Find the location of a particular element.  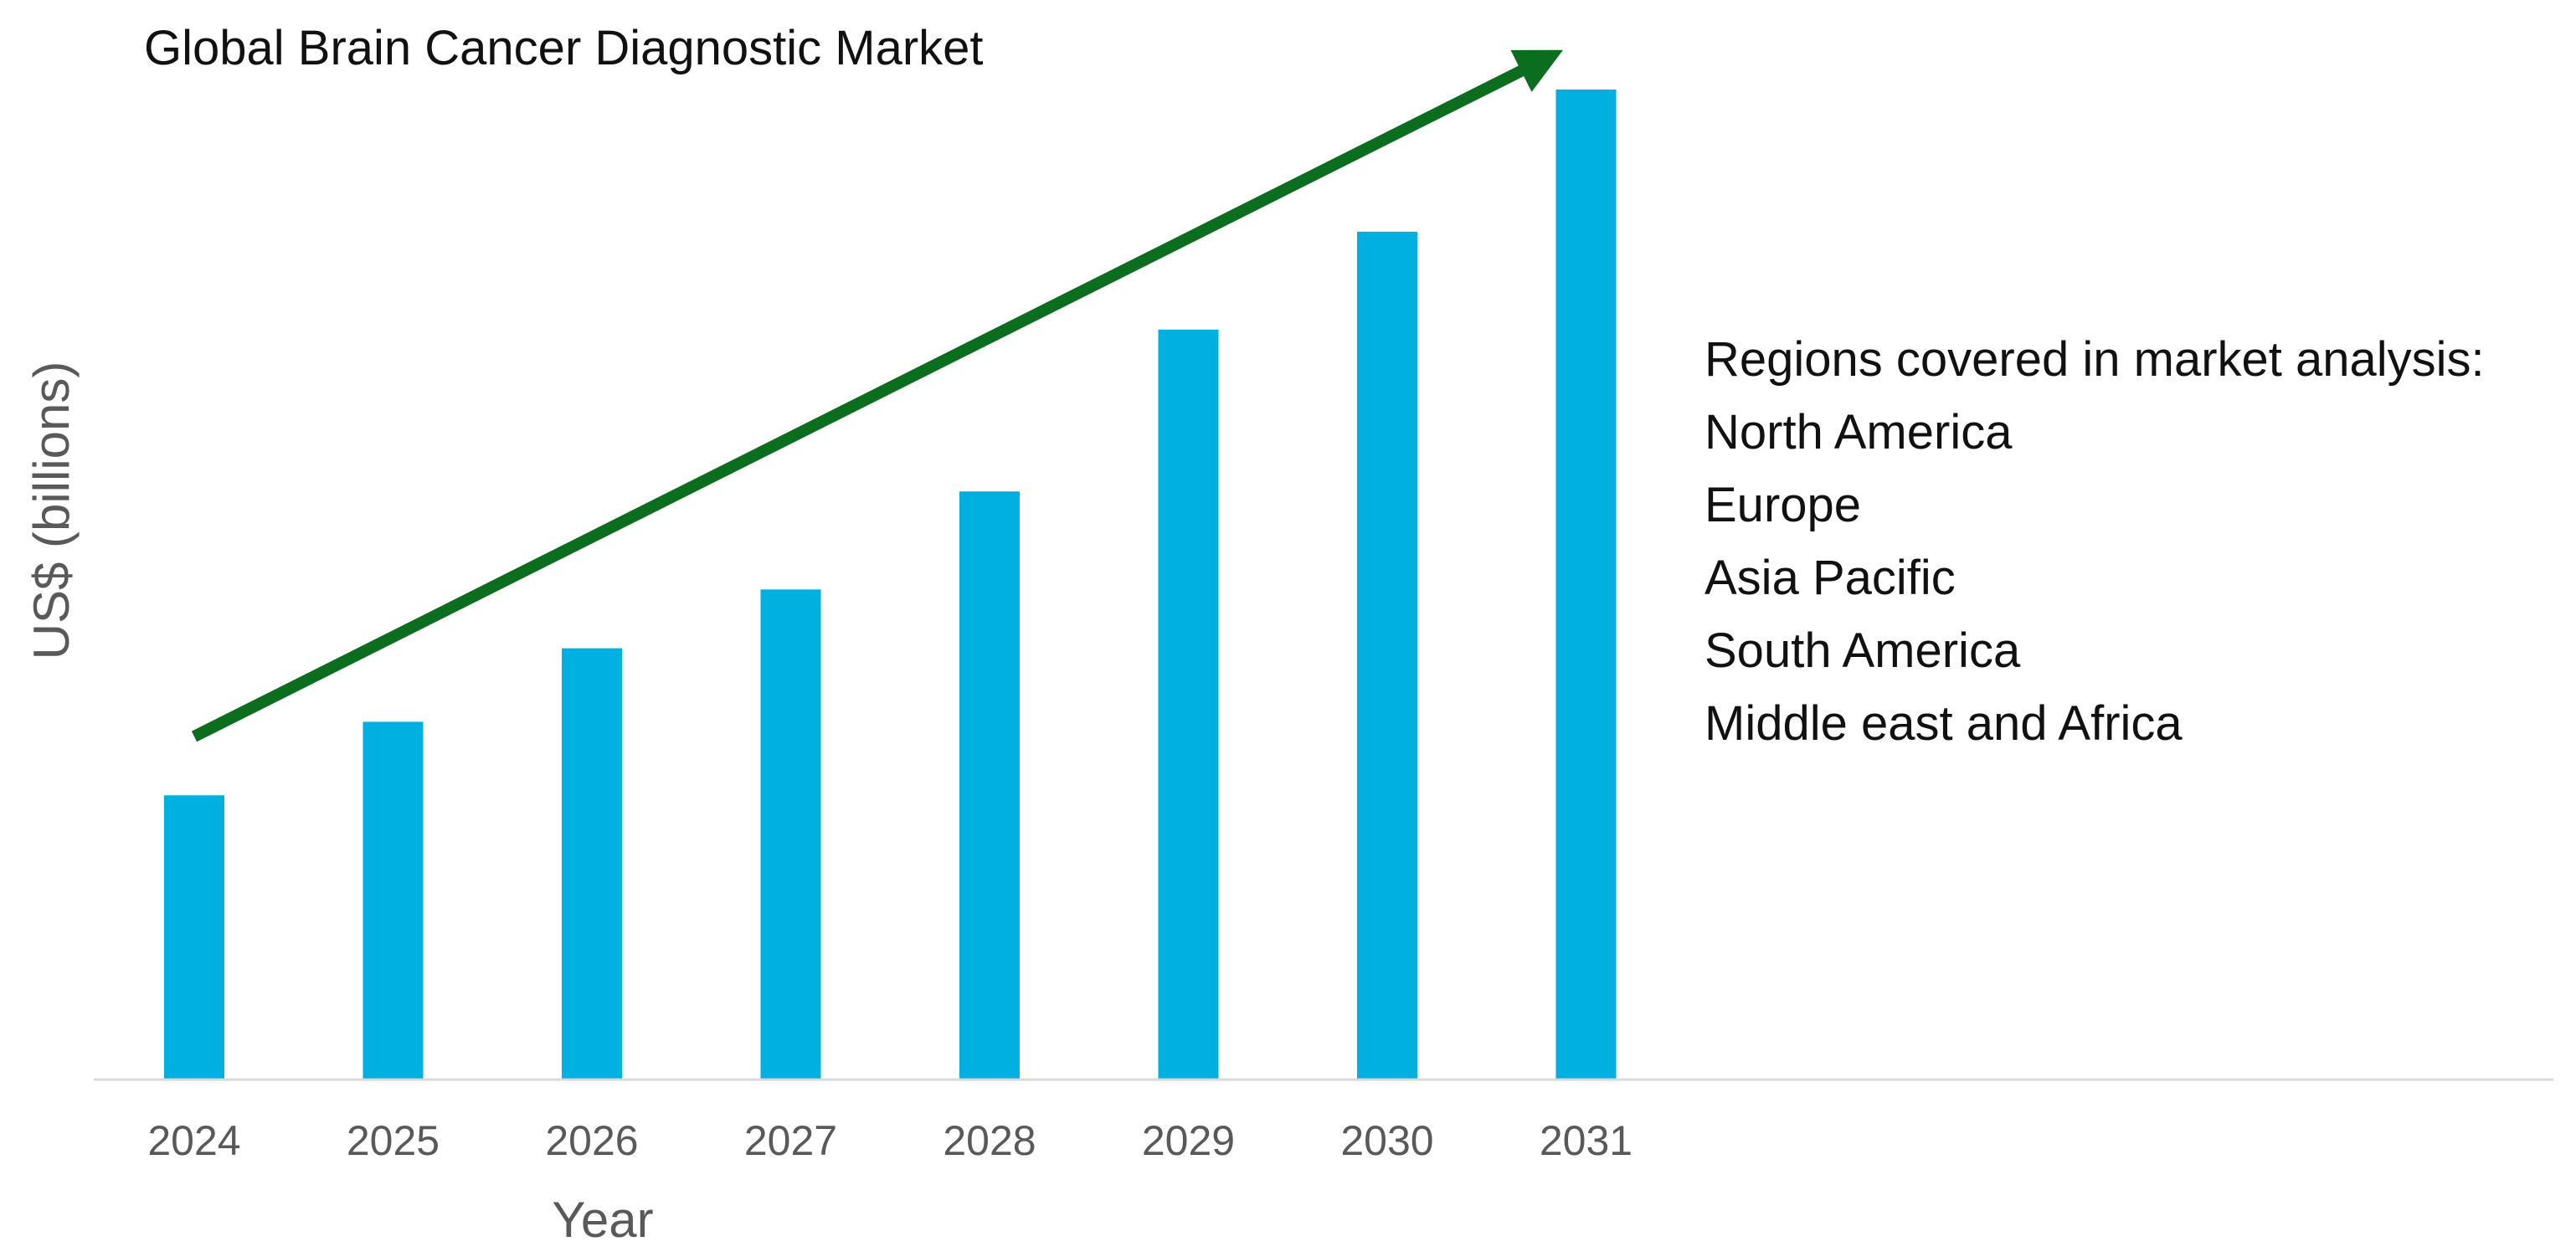

bar-2030 is located at coordinates (1387, 655).